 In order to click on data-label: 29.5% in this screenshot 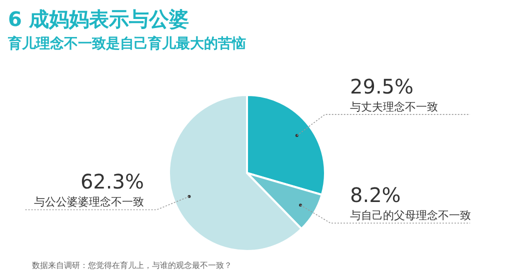, I will do `click(382, 86)`.